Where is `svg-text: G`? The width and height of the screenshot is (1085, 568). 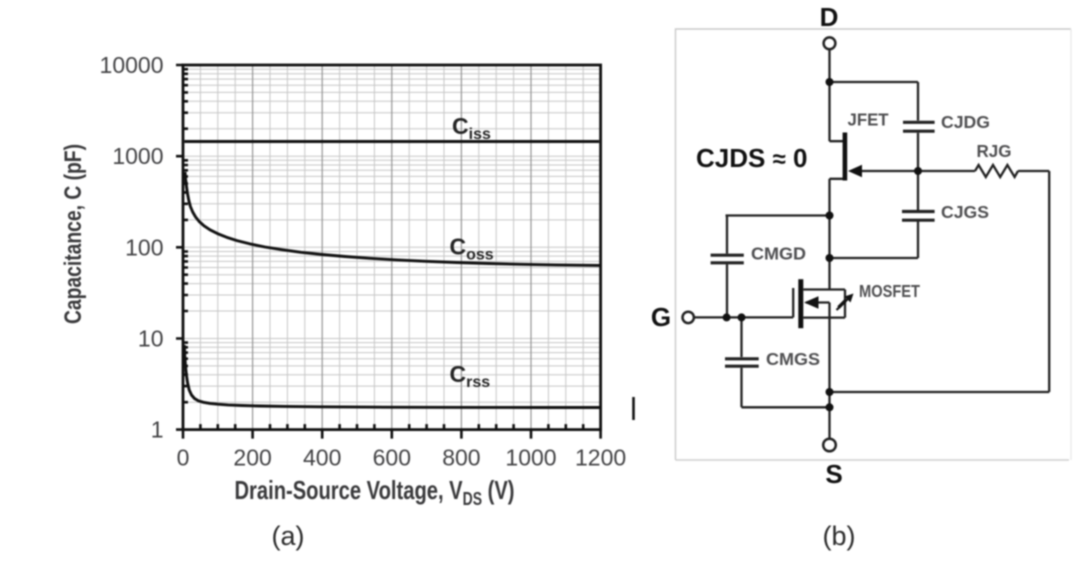
svg-text: G is located at coordinates (661, 317).